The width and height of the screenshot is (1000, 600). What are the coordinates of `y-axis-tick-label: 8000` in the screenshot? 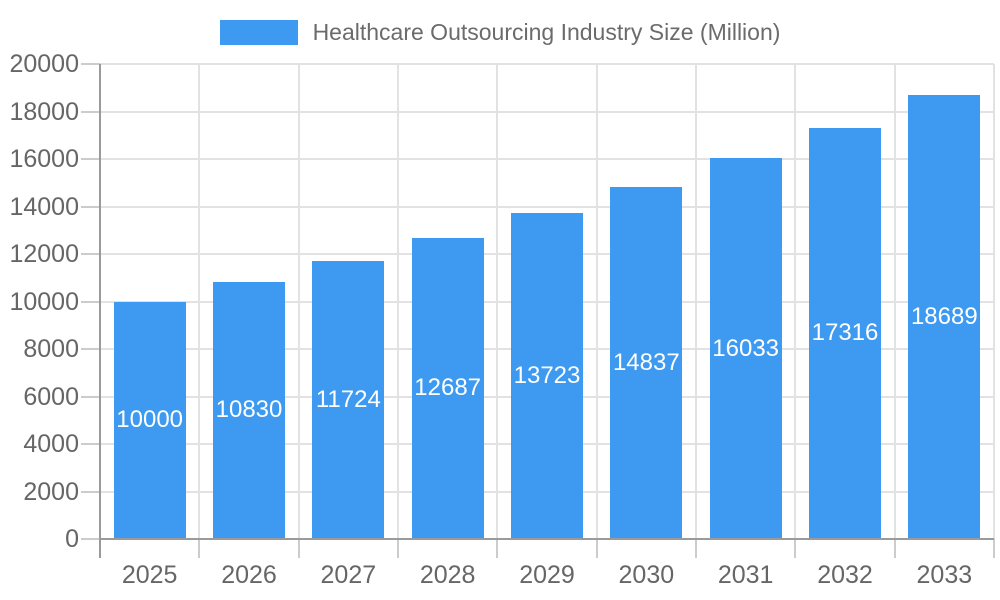 It's located at (51, 349).